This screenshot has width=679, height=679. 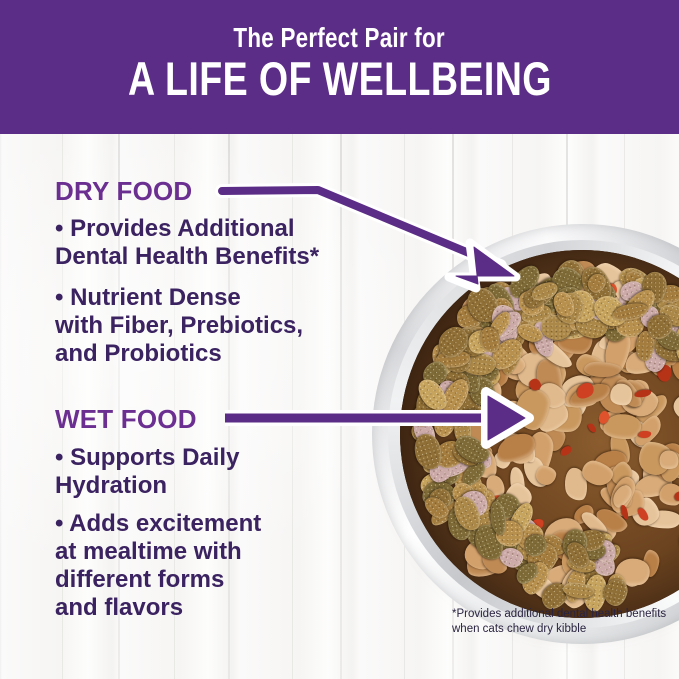 I want to click on bullet-line: • Supports Daily, so click(x=147, y=457).